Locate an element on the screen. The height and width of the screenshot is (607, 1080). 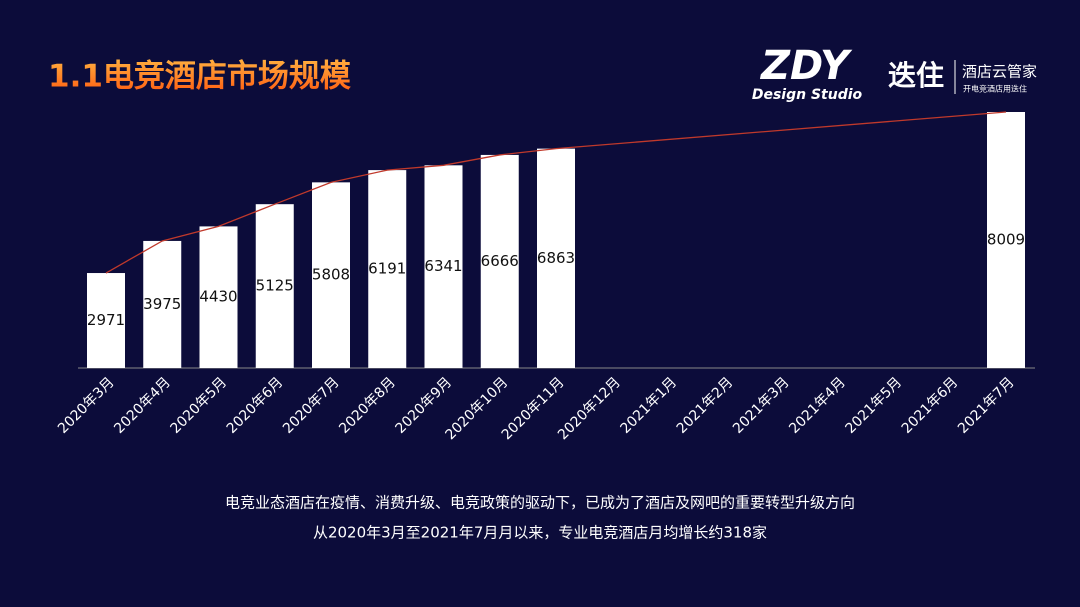
logo-brand-name: 酒店云管家 is located at coordinates (999, 72).